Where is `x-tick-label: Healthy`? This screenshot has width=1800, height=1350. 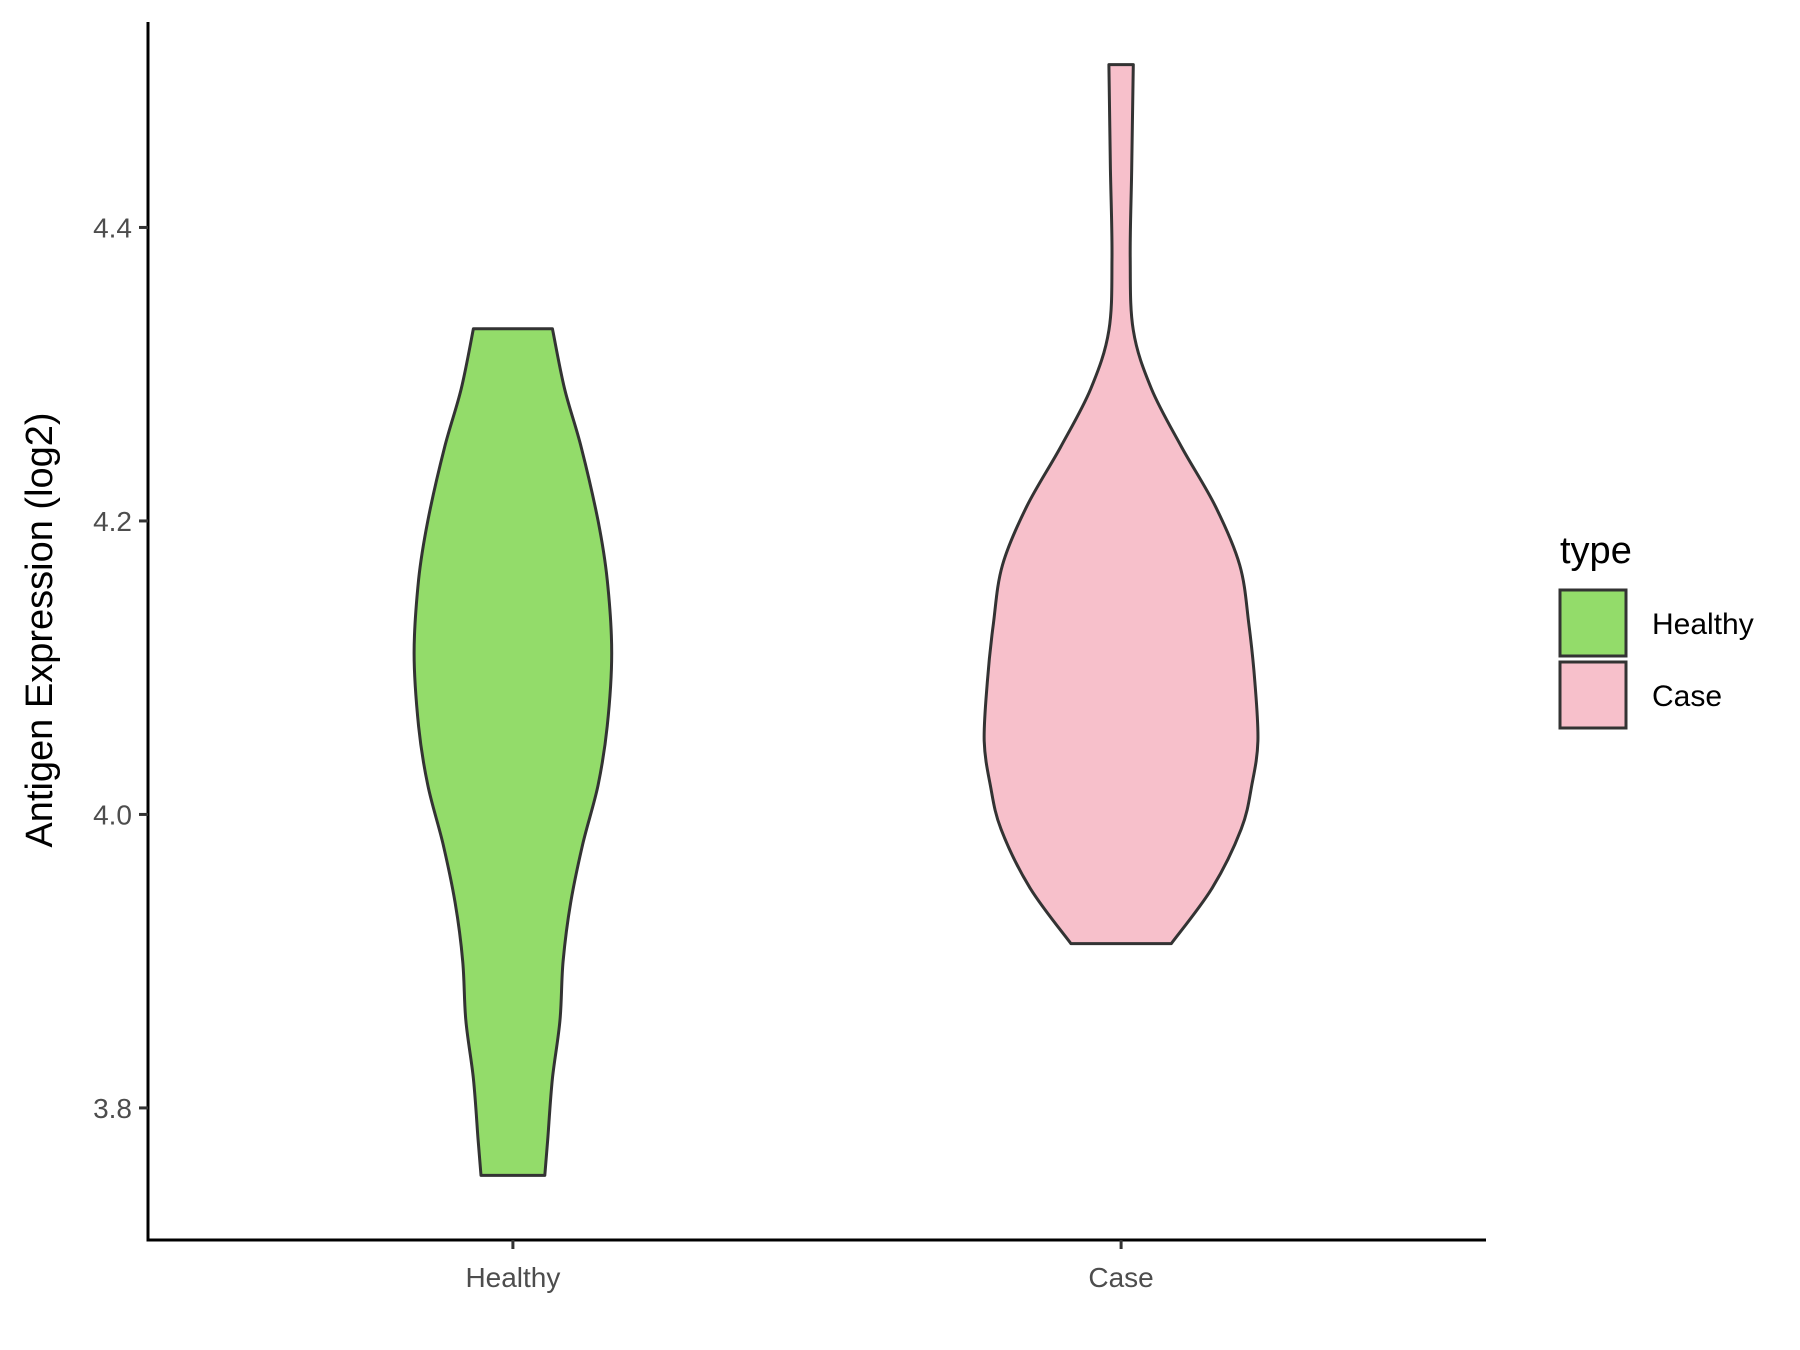
x-tick-label: Healthy is located at coordinates (512, 1277).